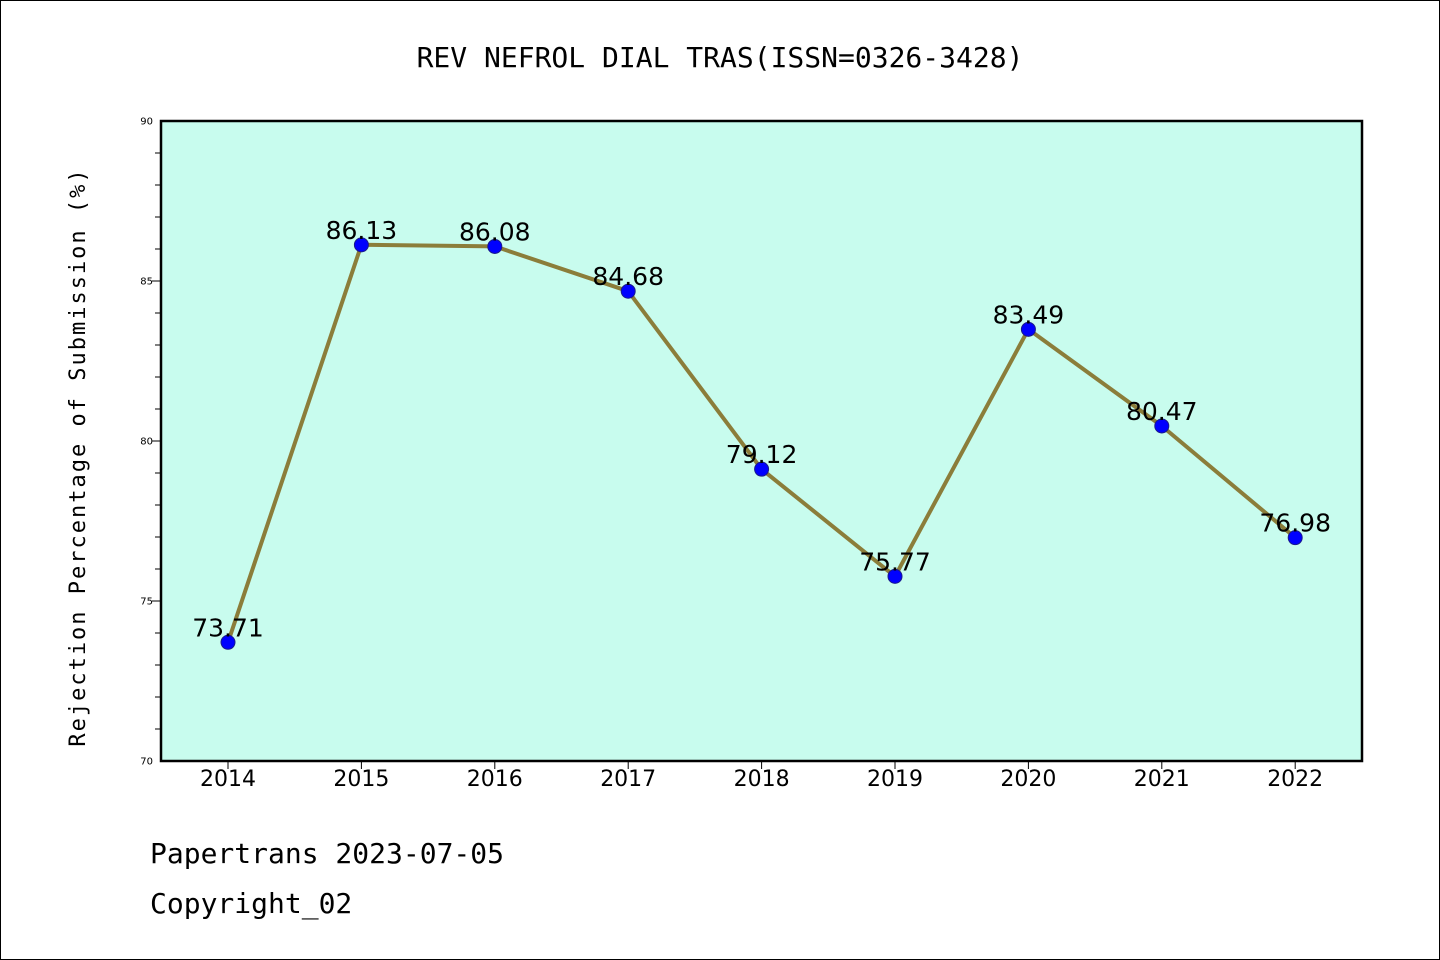  Describe the element at coordinates (762, 454) in the screenshot. I see `data-label: 79.12` at that location.